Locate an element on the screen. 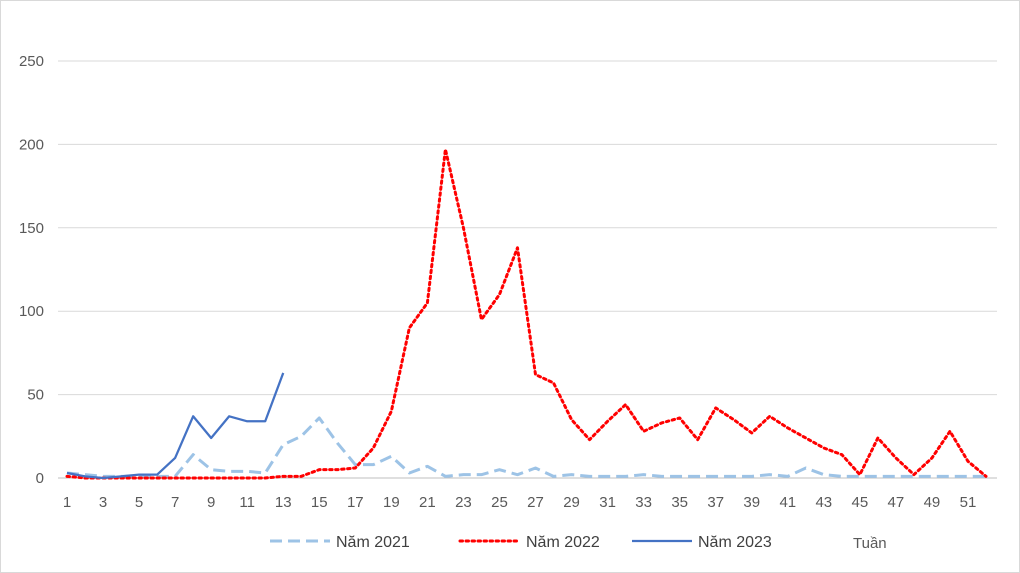 The width and height of the screenshot is (1020, 573). legend-label: Năm 2021 is located at coordinates (373, 542).